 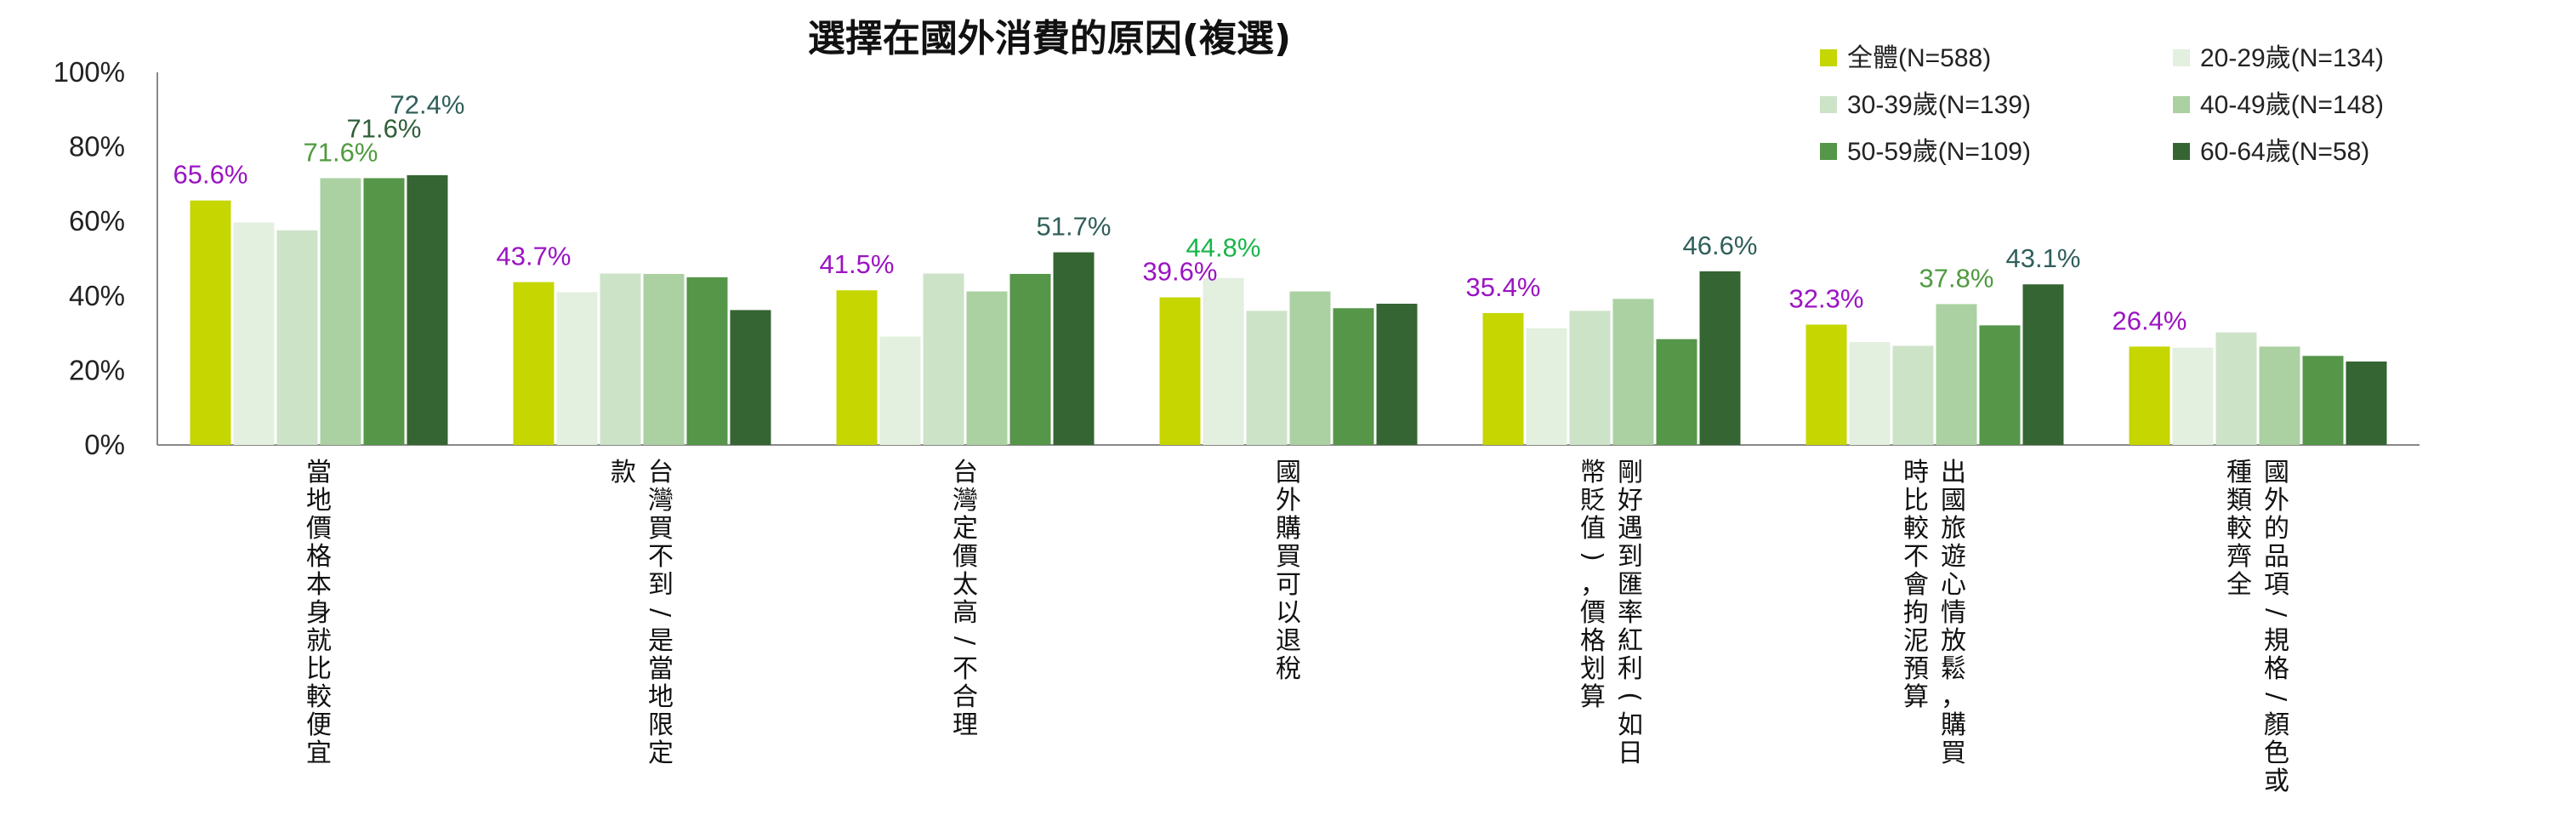 What do you see at coordinates (1288, 613) in the screenshot?
I see `category-label-char: 以` at bounding box center [1288, 613].